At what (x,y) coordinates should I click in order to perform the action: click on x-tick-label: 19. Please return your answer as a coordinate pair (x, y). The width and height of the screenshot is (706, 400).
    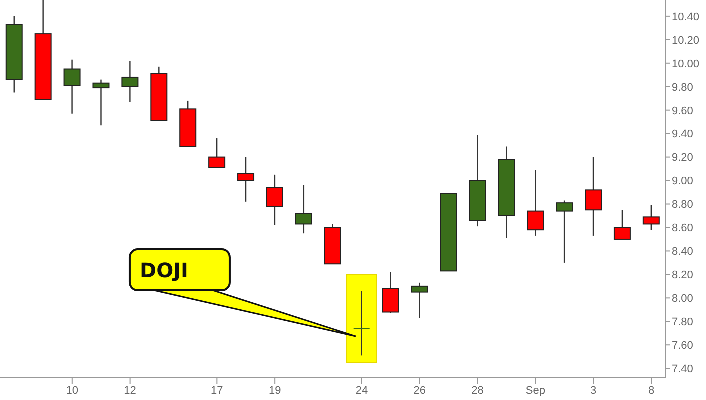
    Looking at the image, I should click on (275, 390).